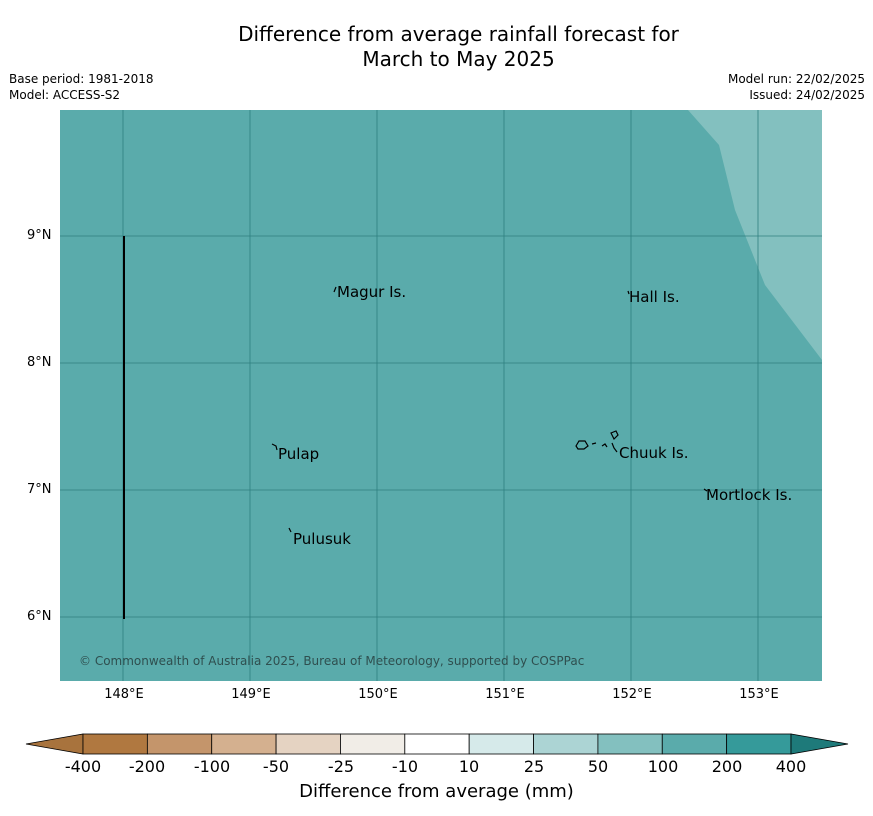 The width and height of the screenshot is (873, 816). What do you see at coordinates (299, 454) in the screenshot?
I see `place-label-pulap: Pulap` at bounding box center [299, 454].